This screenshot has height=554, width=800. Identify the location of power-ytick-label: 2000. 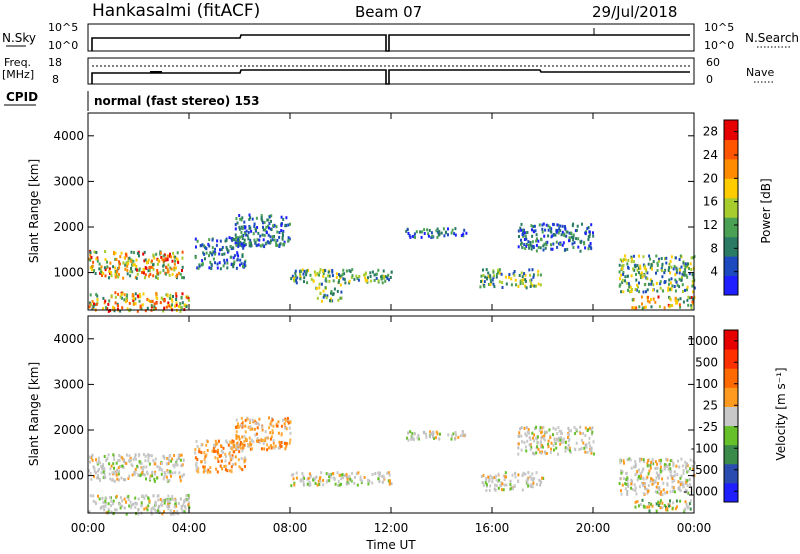
(68, 227).